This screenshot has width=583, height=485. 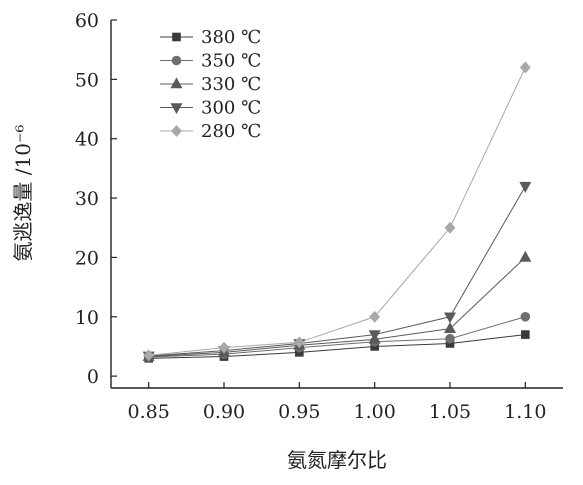 I want to click on legend-label: 380 ℃, so click(x=231, y=37).